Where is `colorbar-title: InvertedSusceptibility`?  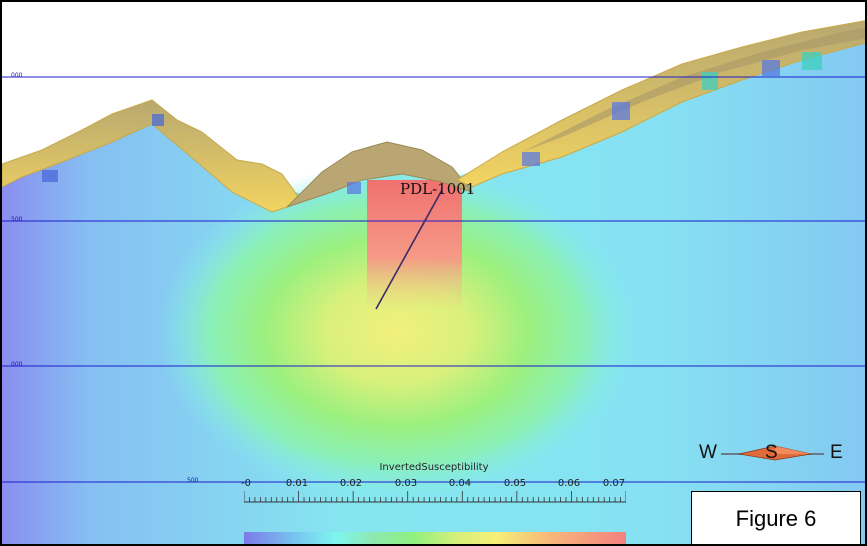
colorbar-title: InvertedSusceptibility is located at coordinates (434, 467).